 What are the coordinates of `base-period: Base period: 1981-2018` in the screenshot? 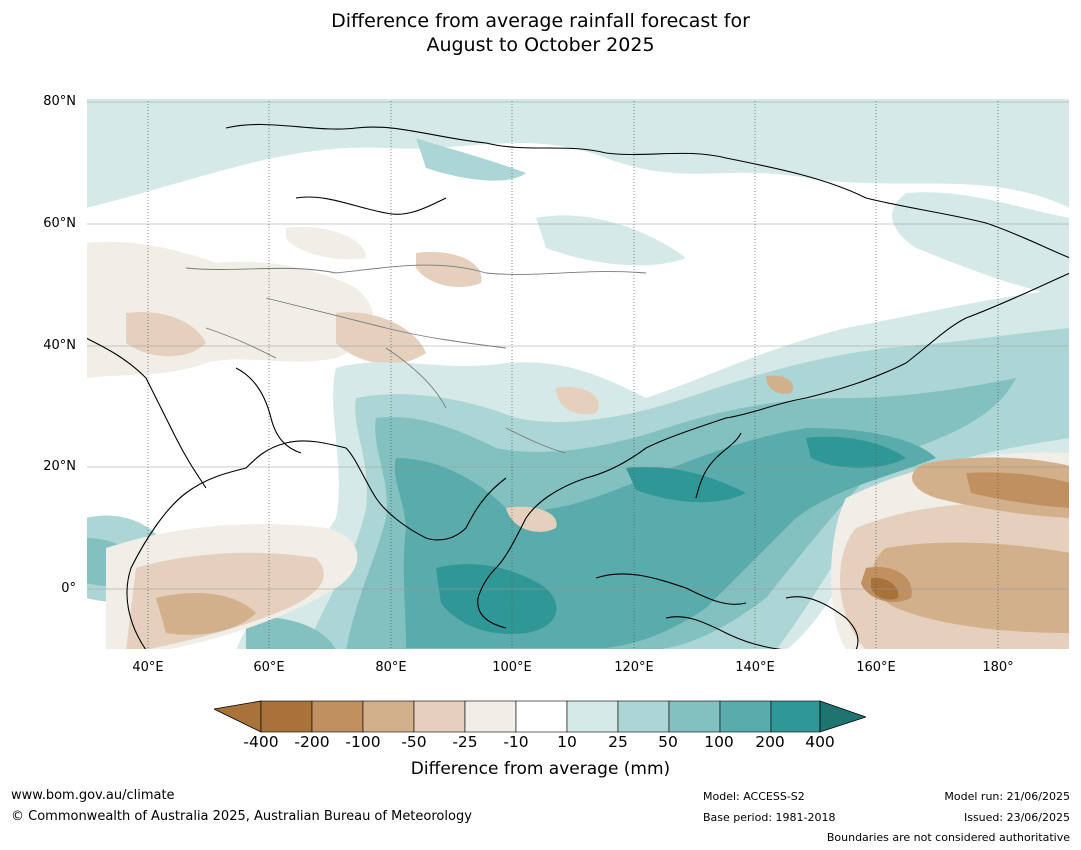 It's located at (769, 817).